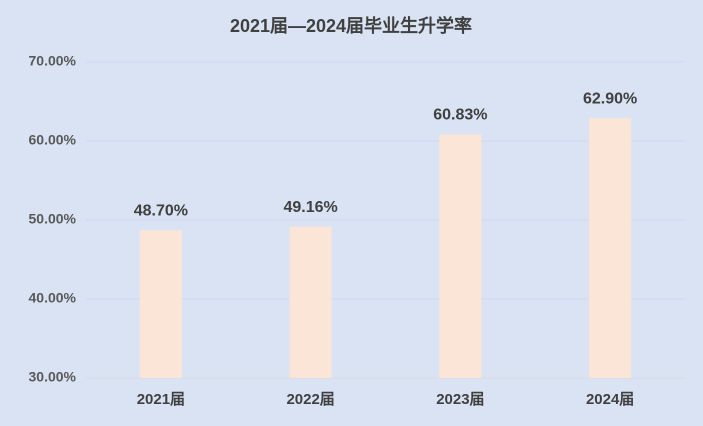  Describe the element at coordinates (610, 399) in the screenshot. I see `x-tick-label: 2024届` at that location.